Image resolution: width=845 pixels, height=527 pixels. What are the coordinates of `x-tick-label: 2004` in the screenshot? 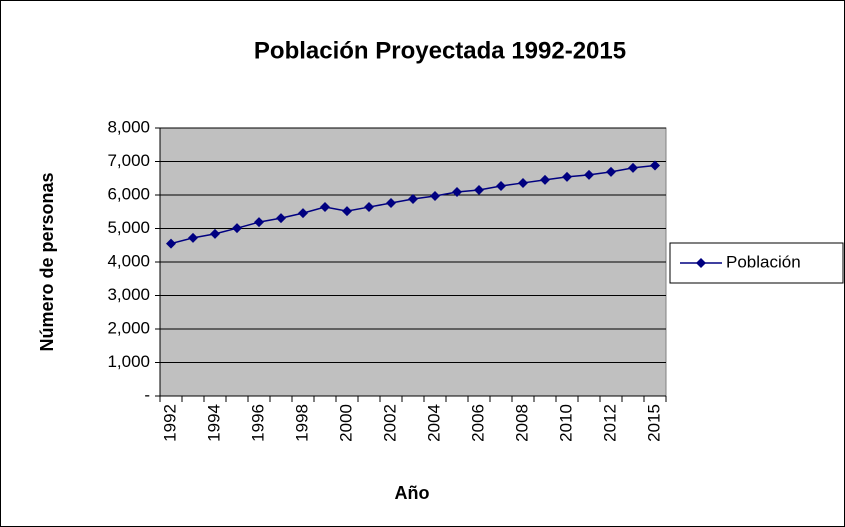 It's located at (433, 423).